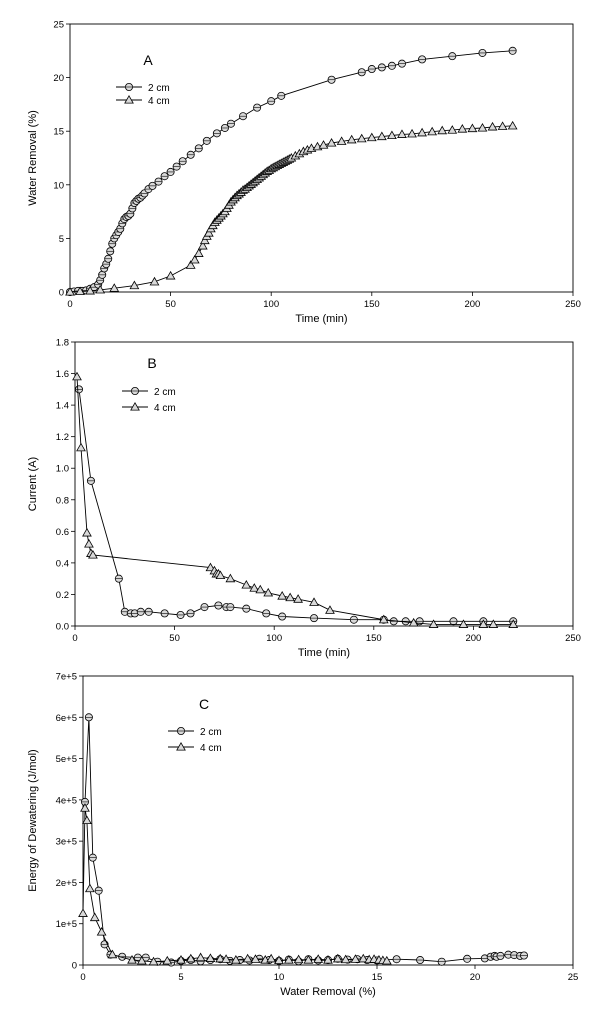 This screenshot has height=1024, width=603. What do you see at coordinates (234, 885) in the screenshot?
I see `series-line` at bounding box center [234, 885].